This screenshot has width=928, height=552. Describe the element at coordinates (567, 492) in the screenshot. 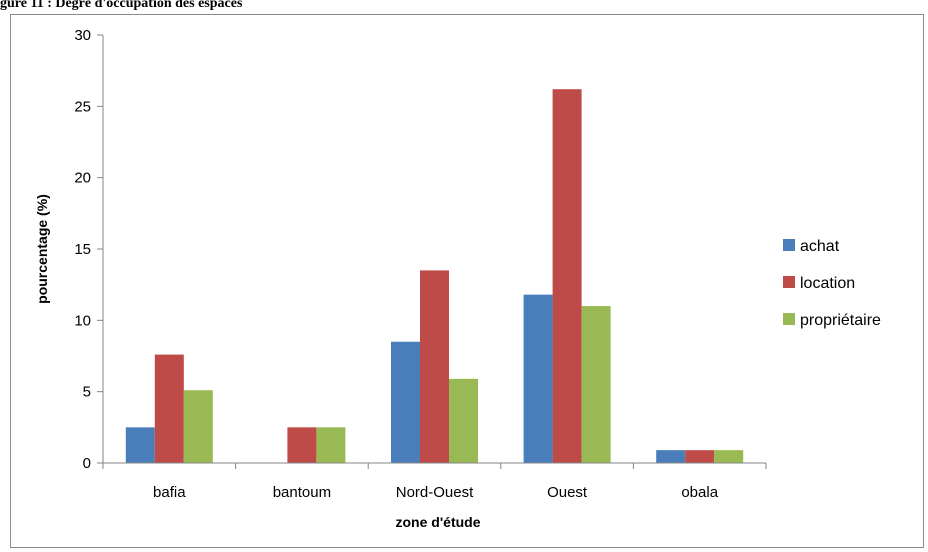

I see `x-tick-label: Ouest` at that location.